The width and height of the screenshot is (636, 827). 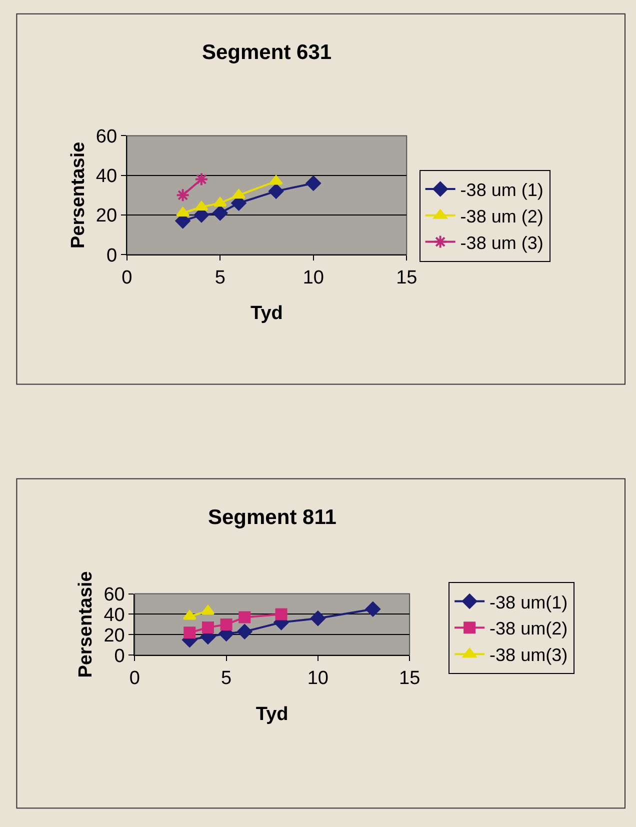 I want to click on legend-label: -38 um (1), so click(x=502, y=190).